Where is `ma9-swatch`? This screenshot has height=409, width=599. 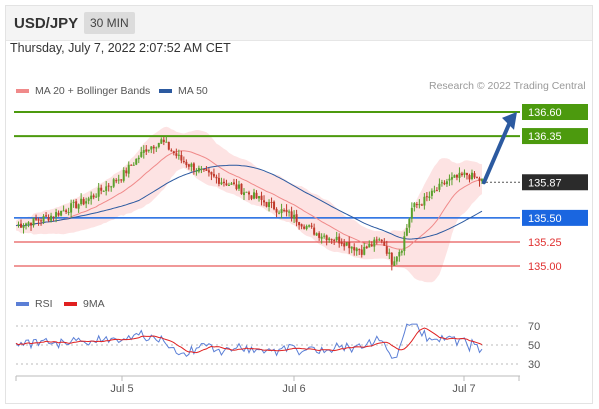 ma9-swatch is located at coordinates (70, 304).